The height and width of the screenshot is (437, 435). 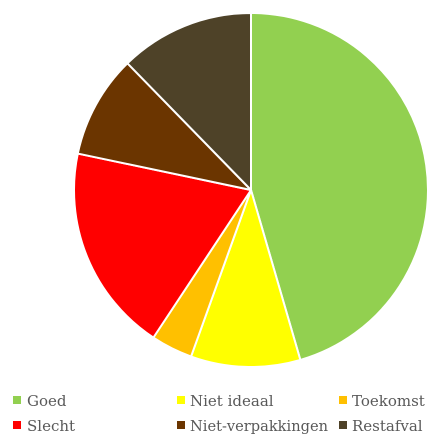 What do you see at coordinates (387, 426) in the screenshot?
I see `legend-label-restafval: Restafval` at bounding box center [387, 426].